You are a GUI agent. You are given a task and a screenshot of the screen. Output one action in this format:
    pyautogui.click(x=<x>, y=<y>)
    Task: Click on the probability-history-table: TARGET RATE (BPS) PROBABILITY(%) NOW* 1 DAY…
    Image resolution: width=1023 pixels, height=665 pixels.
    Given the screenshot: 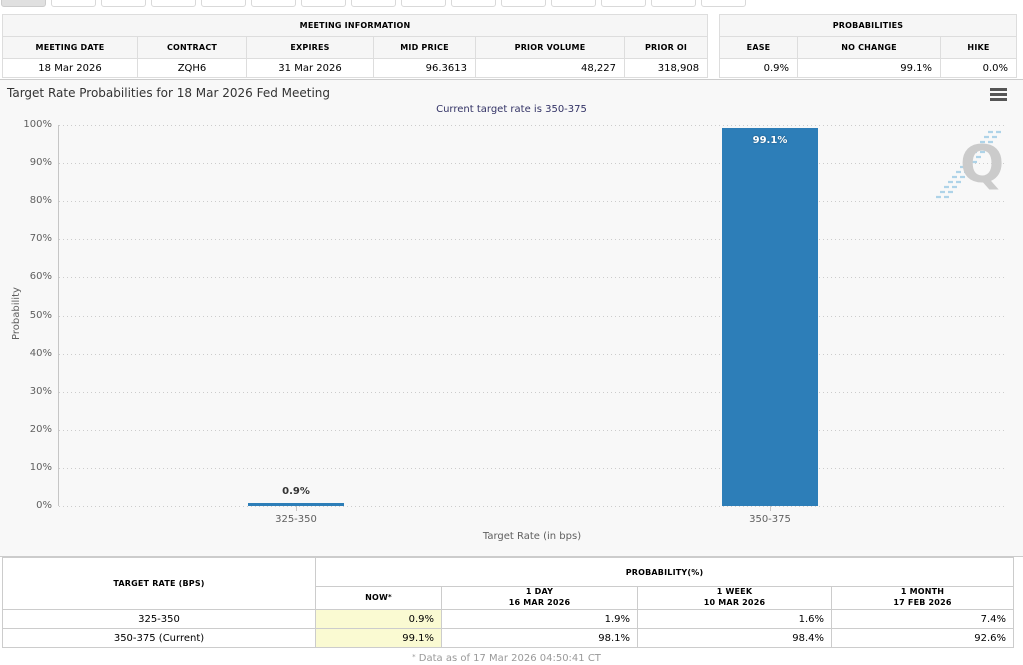 What is the action you would take?
    pyautogui.click(x=508, y=602)
    